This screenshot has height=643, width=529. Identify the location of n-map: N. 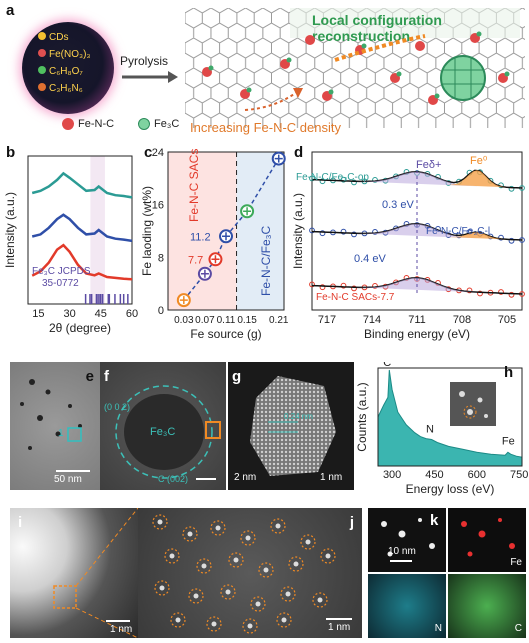
(407, 606).